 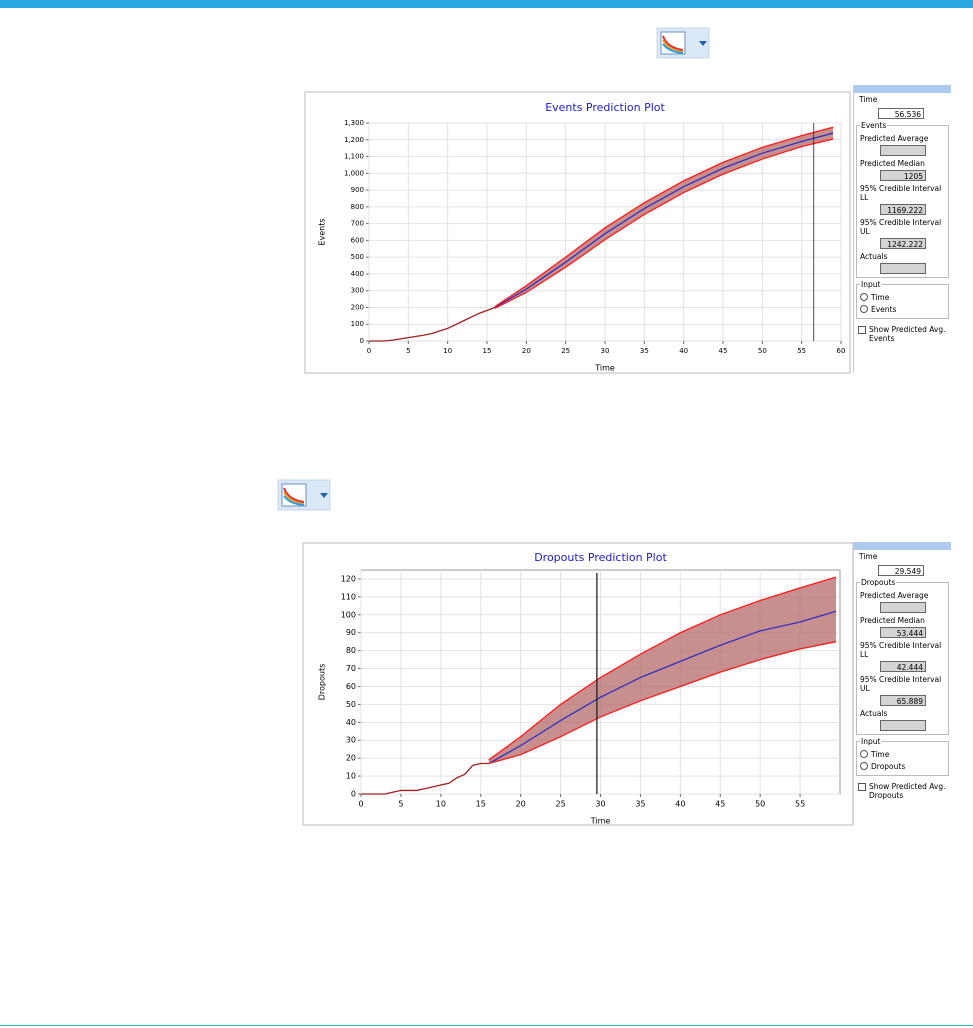 What do you see at coordinates (354, 123) in the screenshot?
I see `y-tick-label: 1,300` at bounding box center [354, 123].